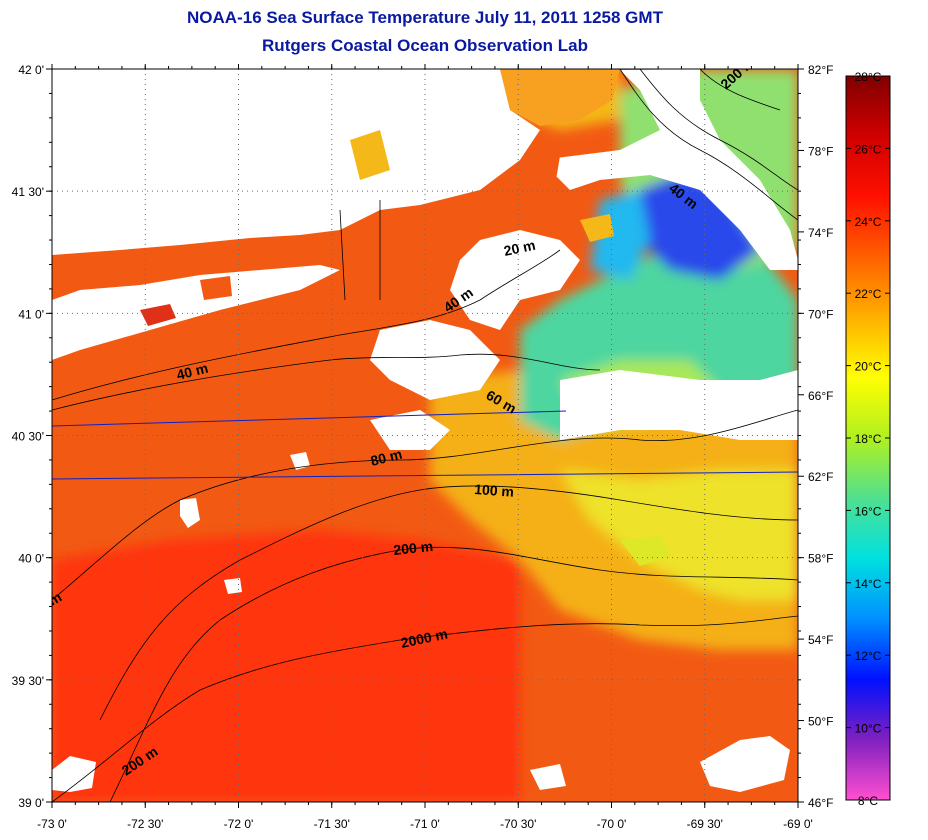 The width and height of the screenshot is (928, 840). Describe the element at coordinates (798, 824) in the screenshot. I see `lon-tick-label: -69 0'` at that location.